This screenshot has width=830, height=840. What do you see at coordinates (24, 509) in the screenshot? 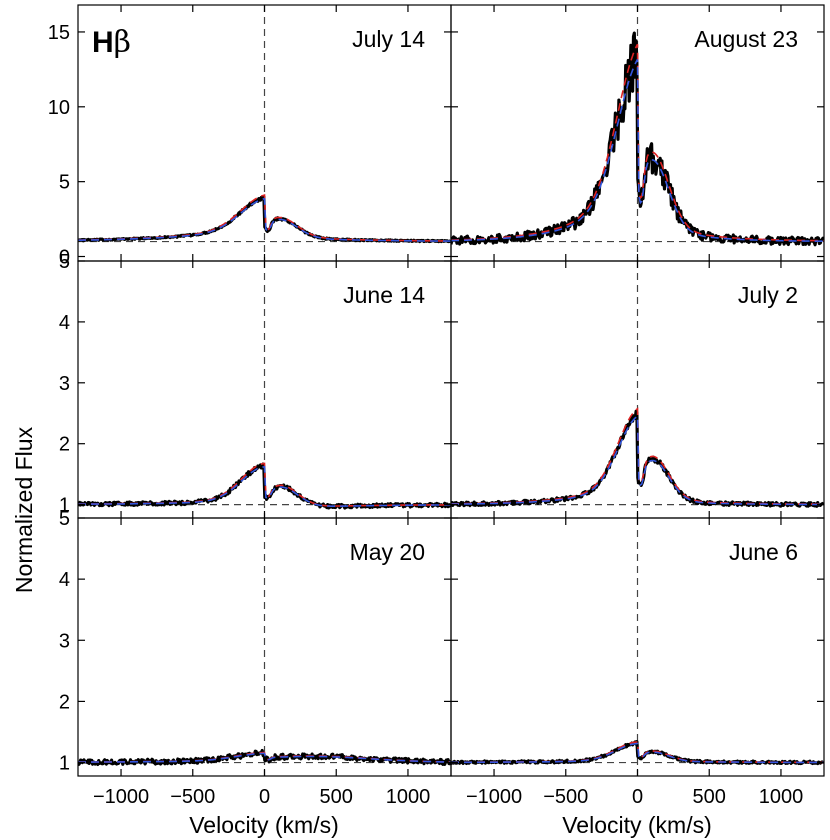
I see `y-axis-title: Normalized Flux` at bounding box center [24, 509].